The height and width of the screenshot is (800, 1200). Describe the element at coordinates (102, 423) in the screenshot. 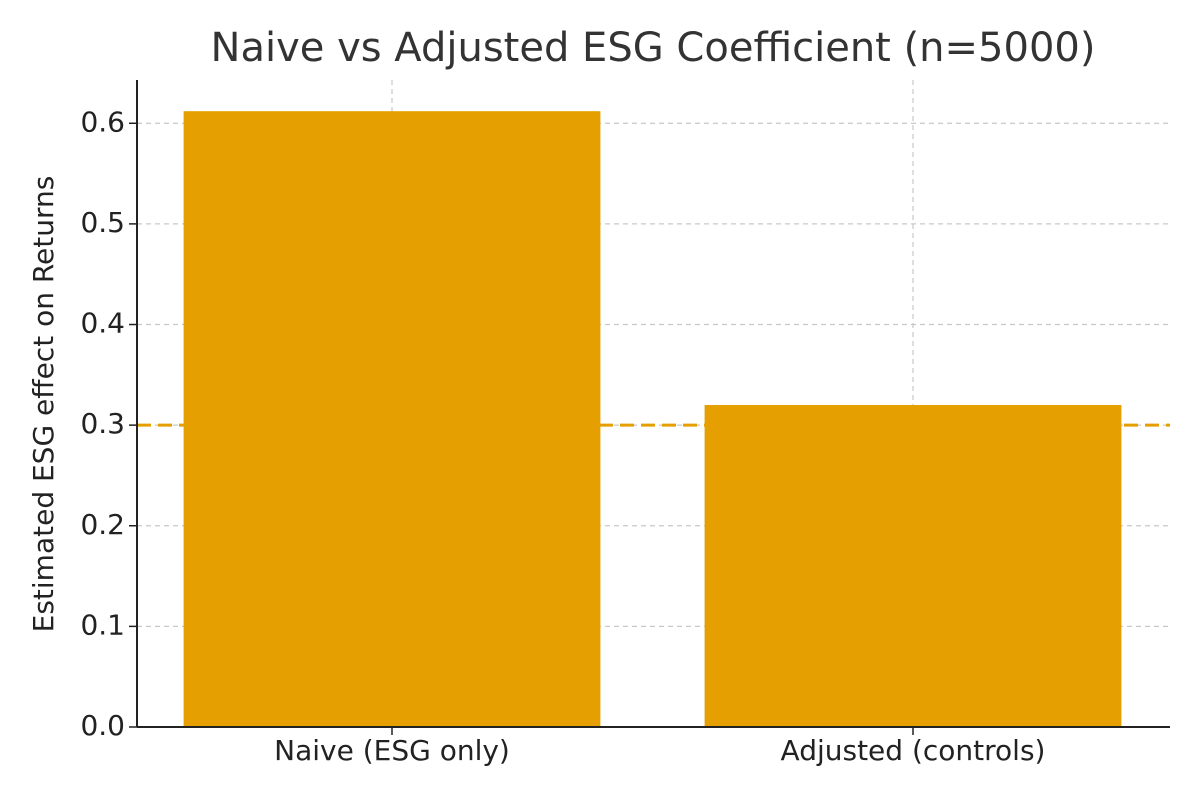

I see `y-tick-label: 0.3` at that location.